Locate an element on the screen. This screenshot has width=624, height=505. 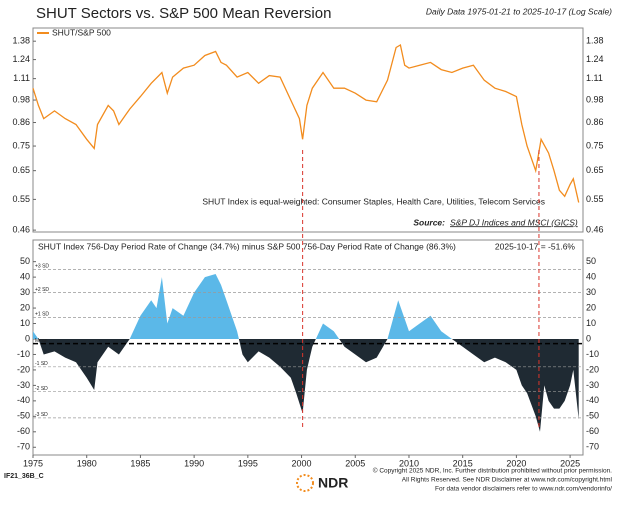
x-tick-label: 2000 is located at coordinates (302, 463).